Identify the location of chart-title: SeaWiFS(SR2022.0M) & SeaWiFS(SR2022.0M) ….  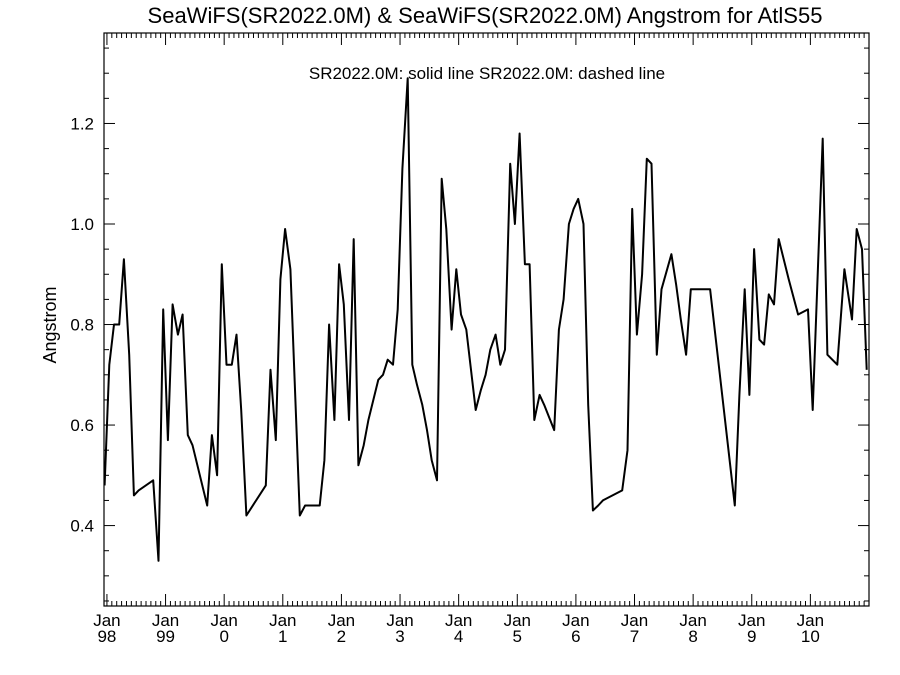
(485, 15).